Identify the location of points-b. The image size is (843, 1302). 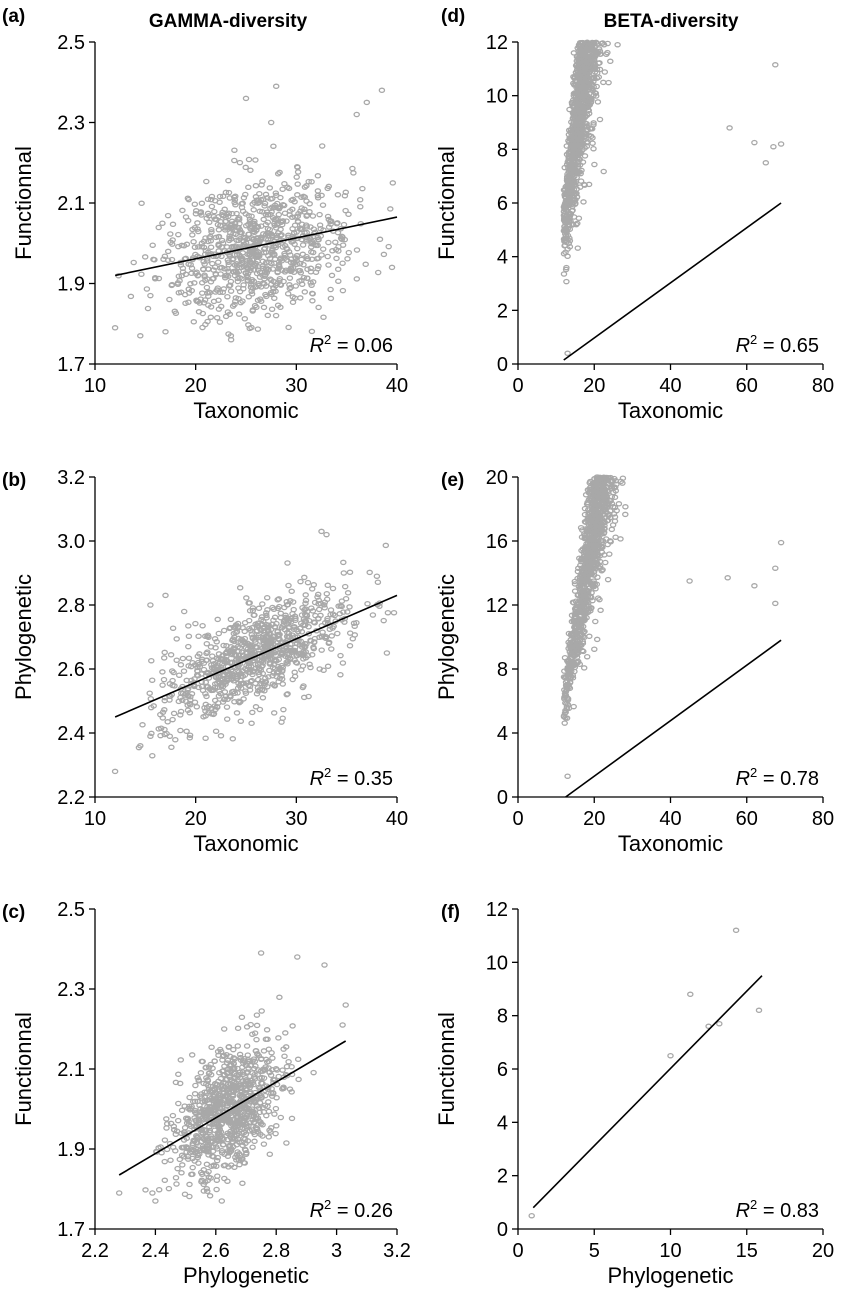
(254, 651).